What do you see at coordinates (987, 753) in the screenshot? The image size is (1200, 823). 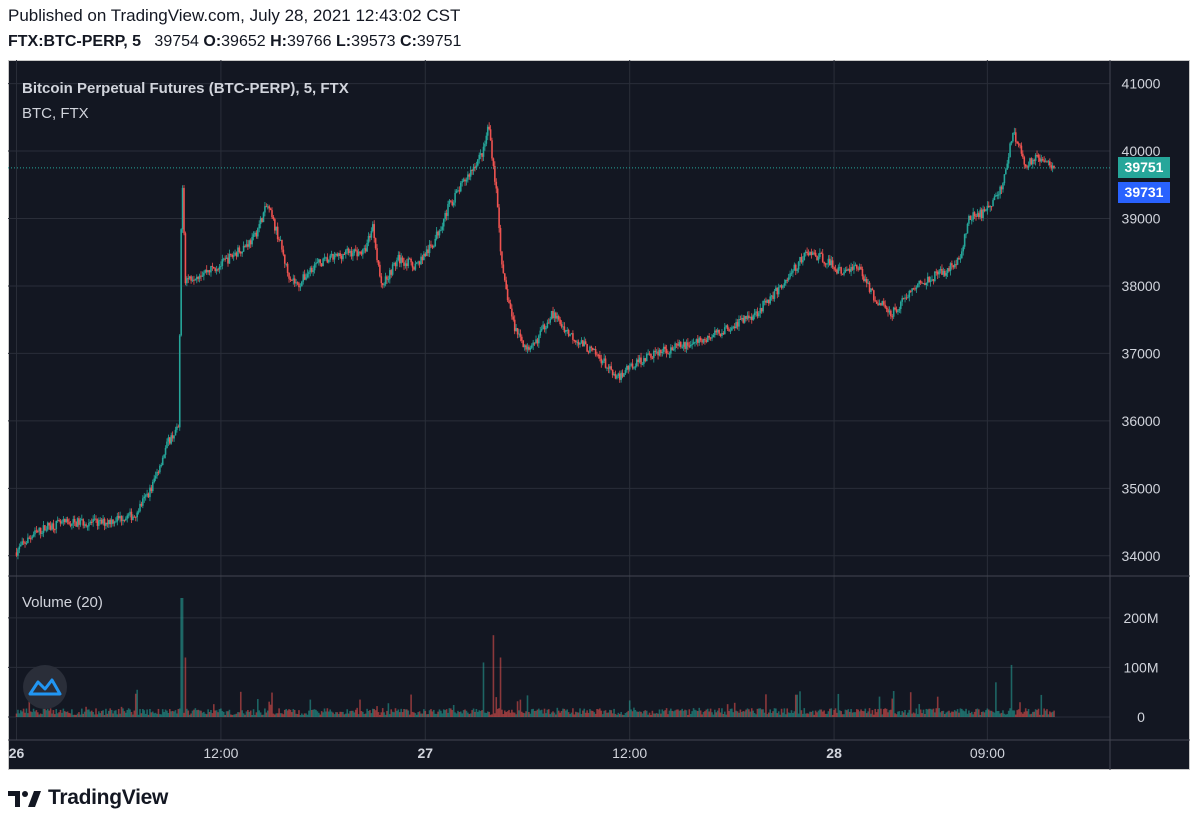 I see `x-tick-label: 09:00` at bounding box center [987, 753].